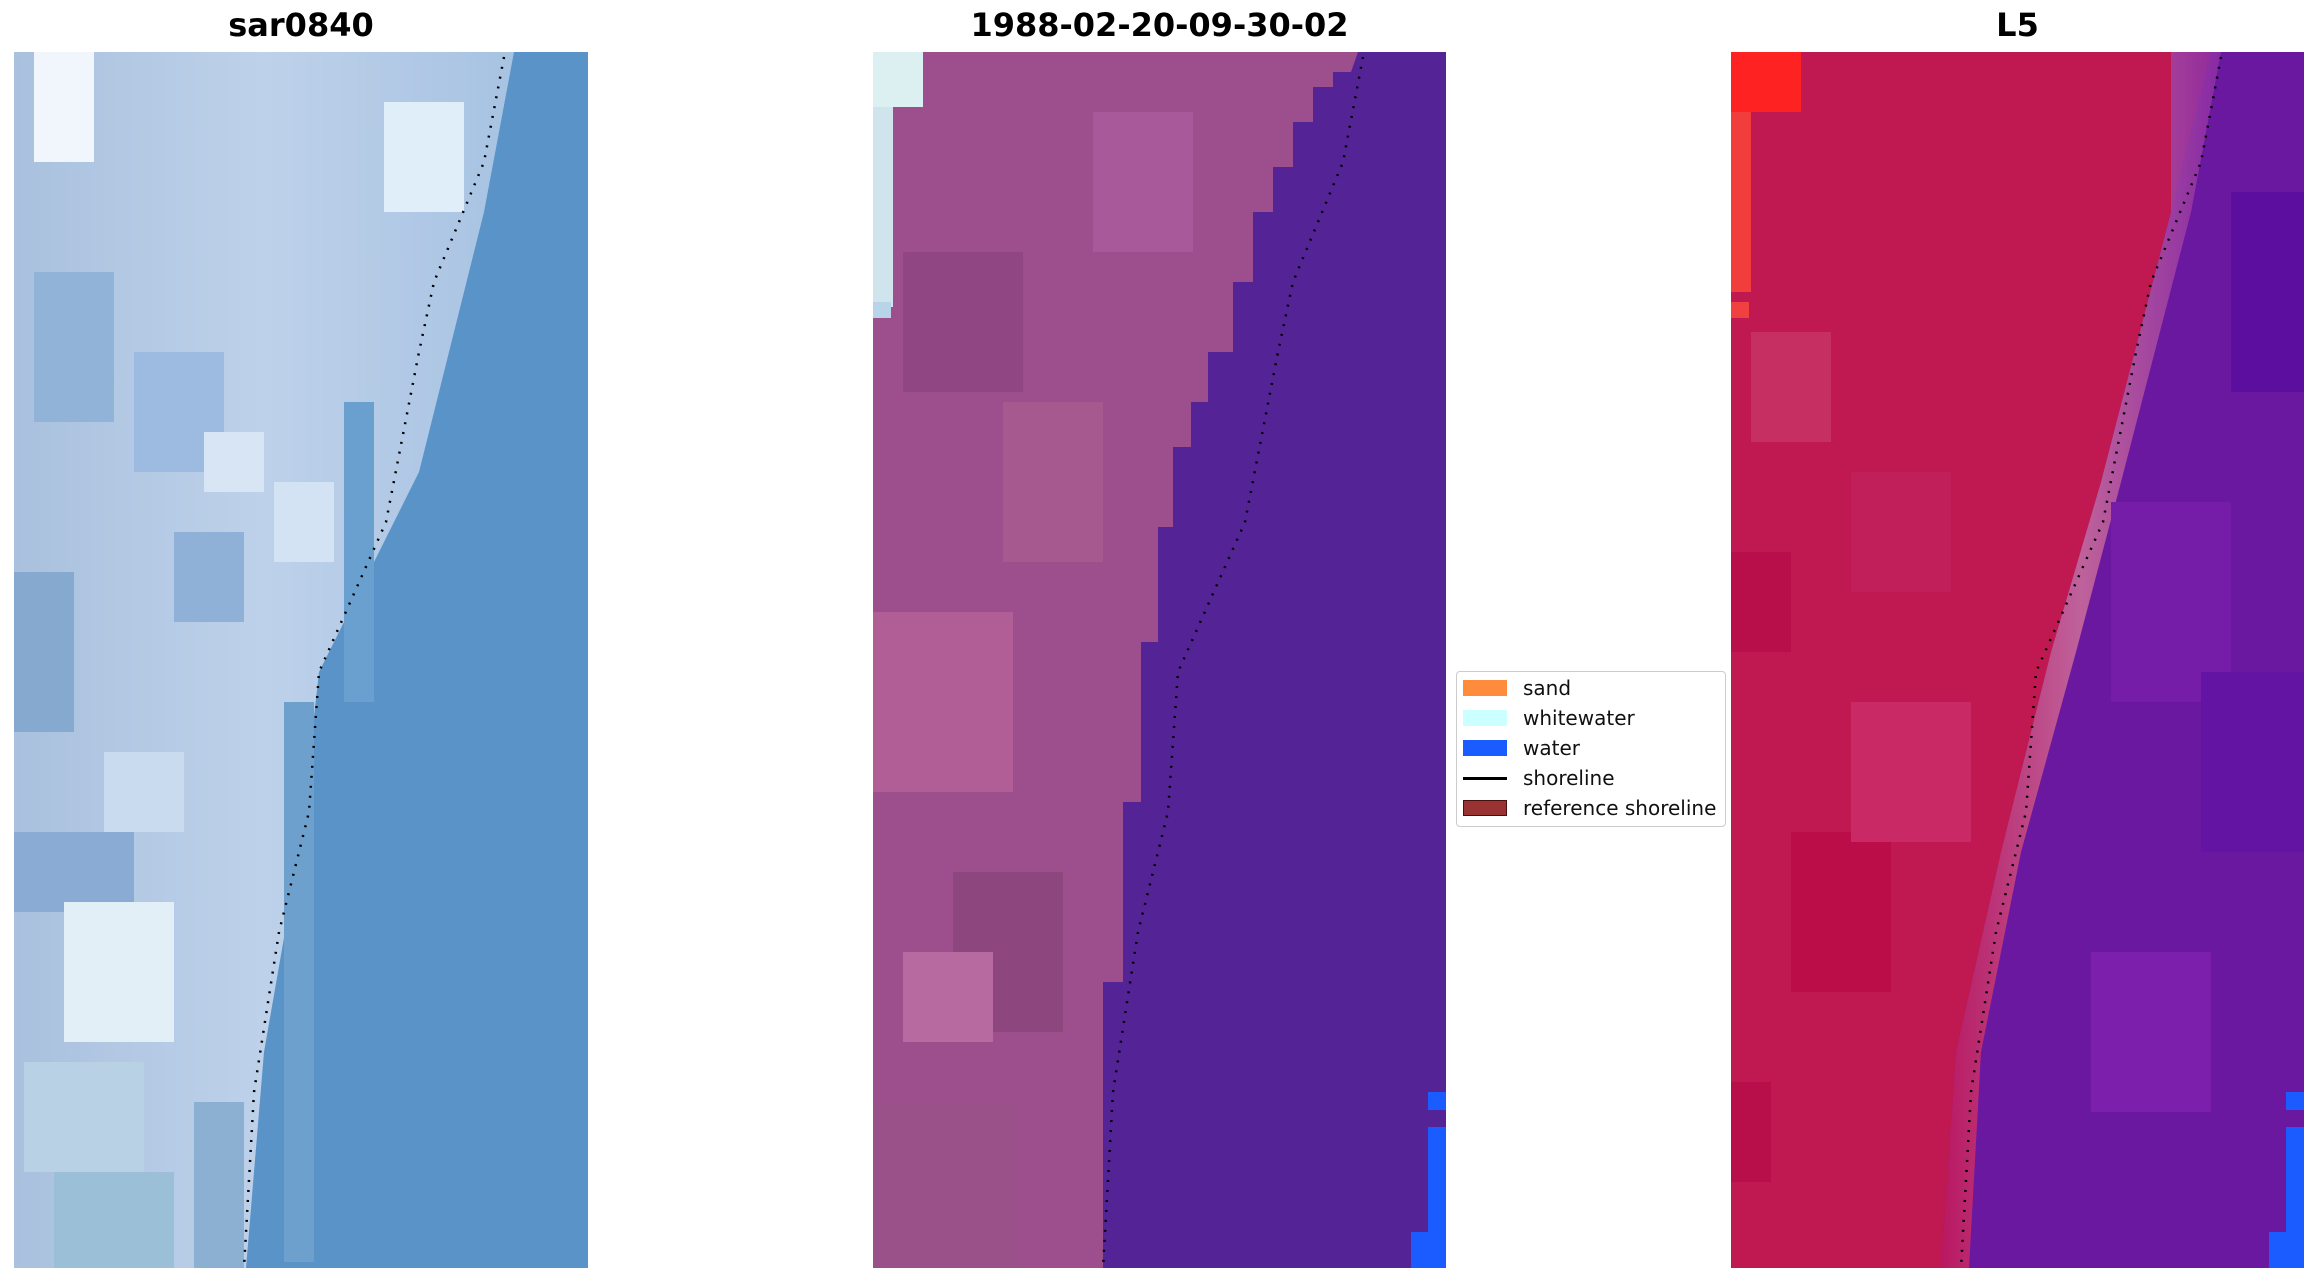  Describe the element at coordinates (2017, 25) in the screenshot. I see `panel-title-index: L5` at that location.